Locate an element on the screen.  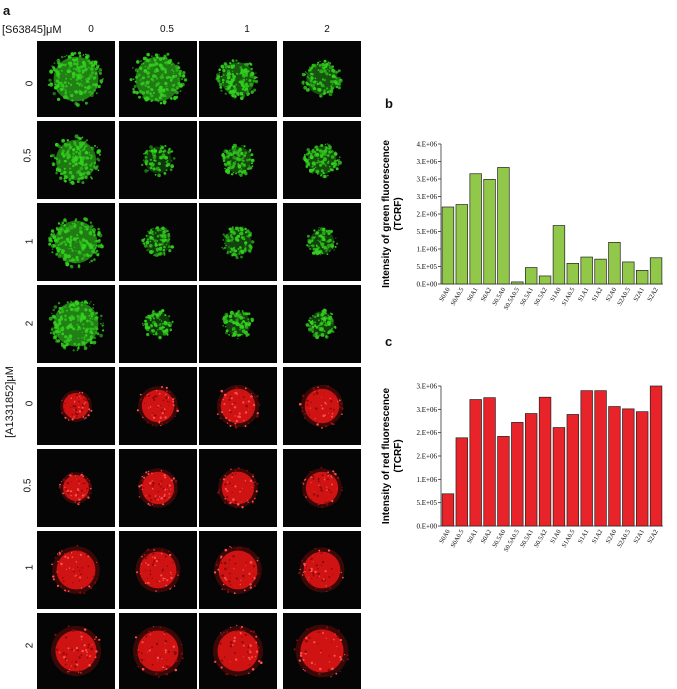
green-ytick-label-5: 3.E+06 is located at coordinates (427, 197).